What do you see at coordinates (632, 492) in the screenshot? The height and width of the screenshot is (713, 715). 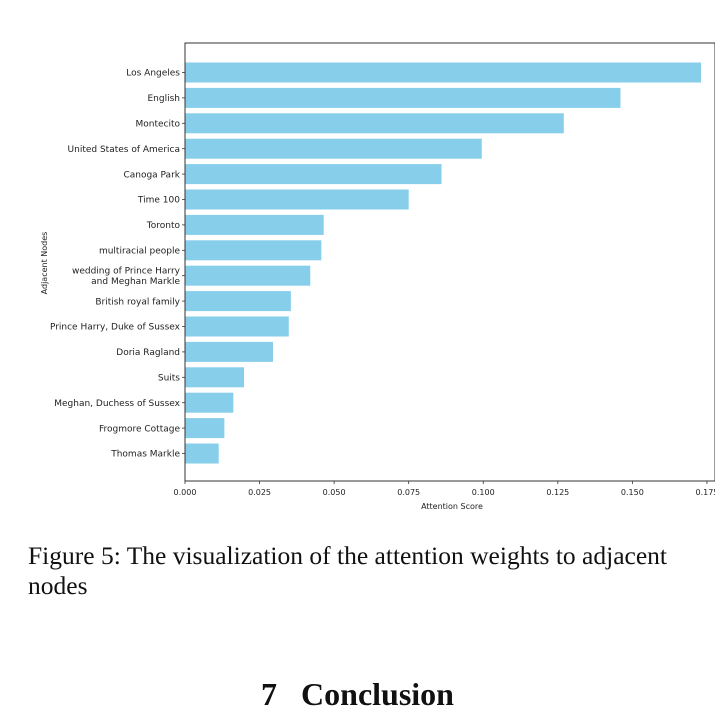 I see `x-tick-label-6: 0.150` at bounding box center [632, 492].